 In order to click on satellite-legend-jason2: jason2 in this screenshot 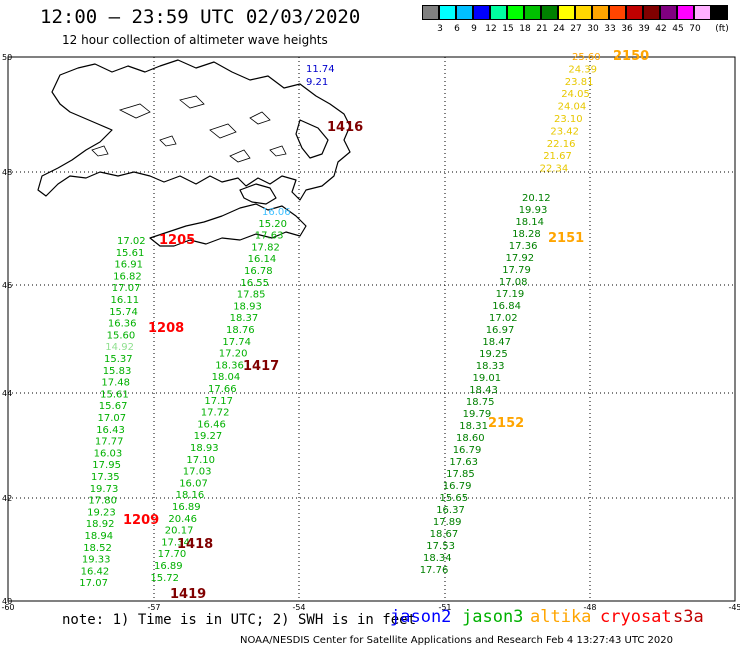, I will do `click(421, 617)`.